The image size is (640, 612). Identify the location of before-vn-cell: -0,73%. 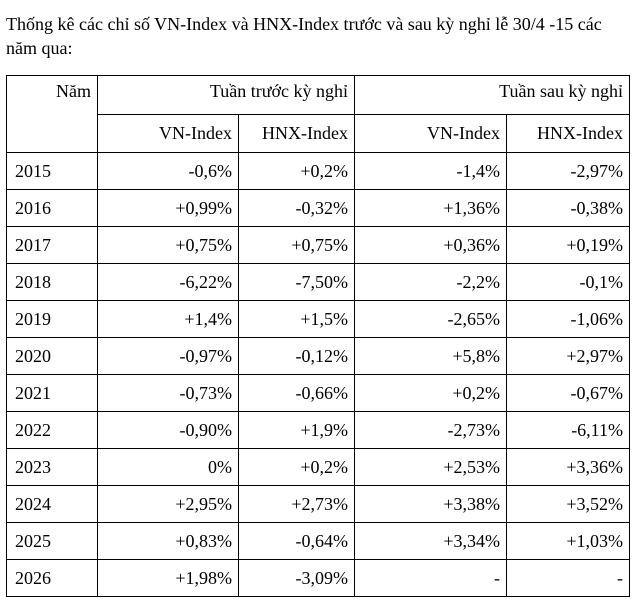
(168, 393).